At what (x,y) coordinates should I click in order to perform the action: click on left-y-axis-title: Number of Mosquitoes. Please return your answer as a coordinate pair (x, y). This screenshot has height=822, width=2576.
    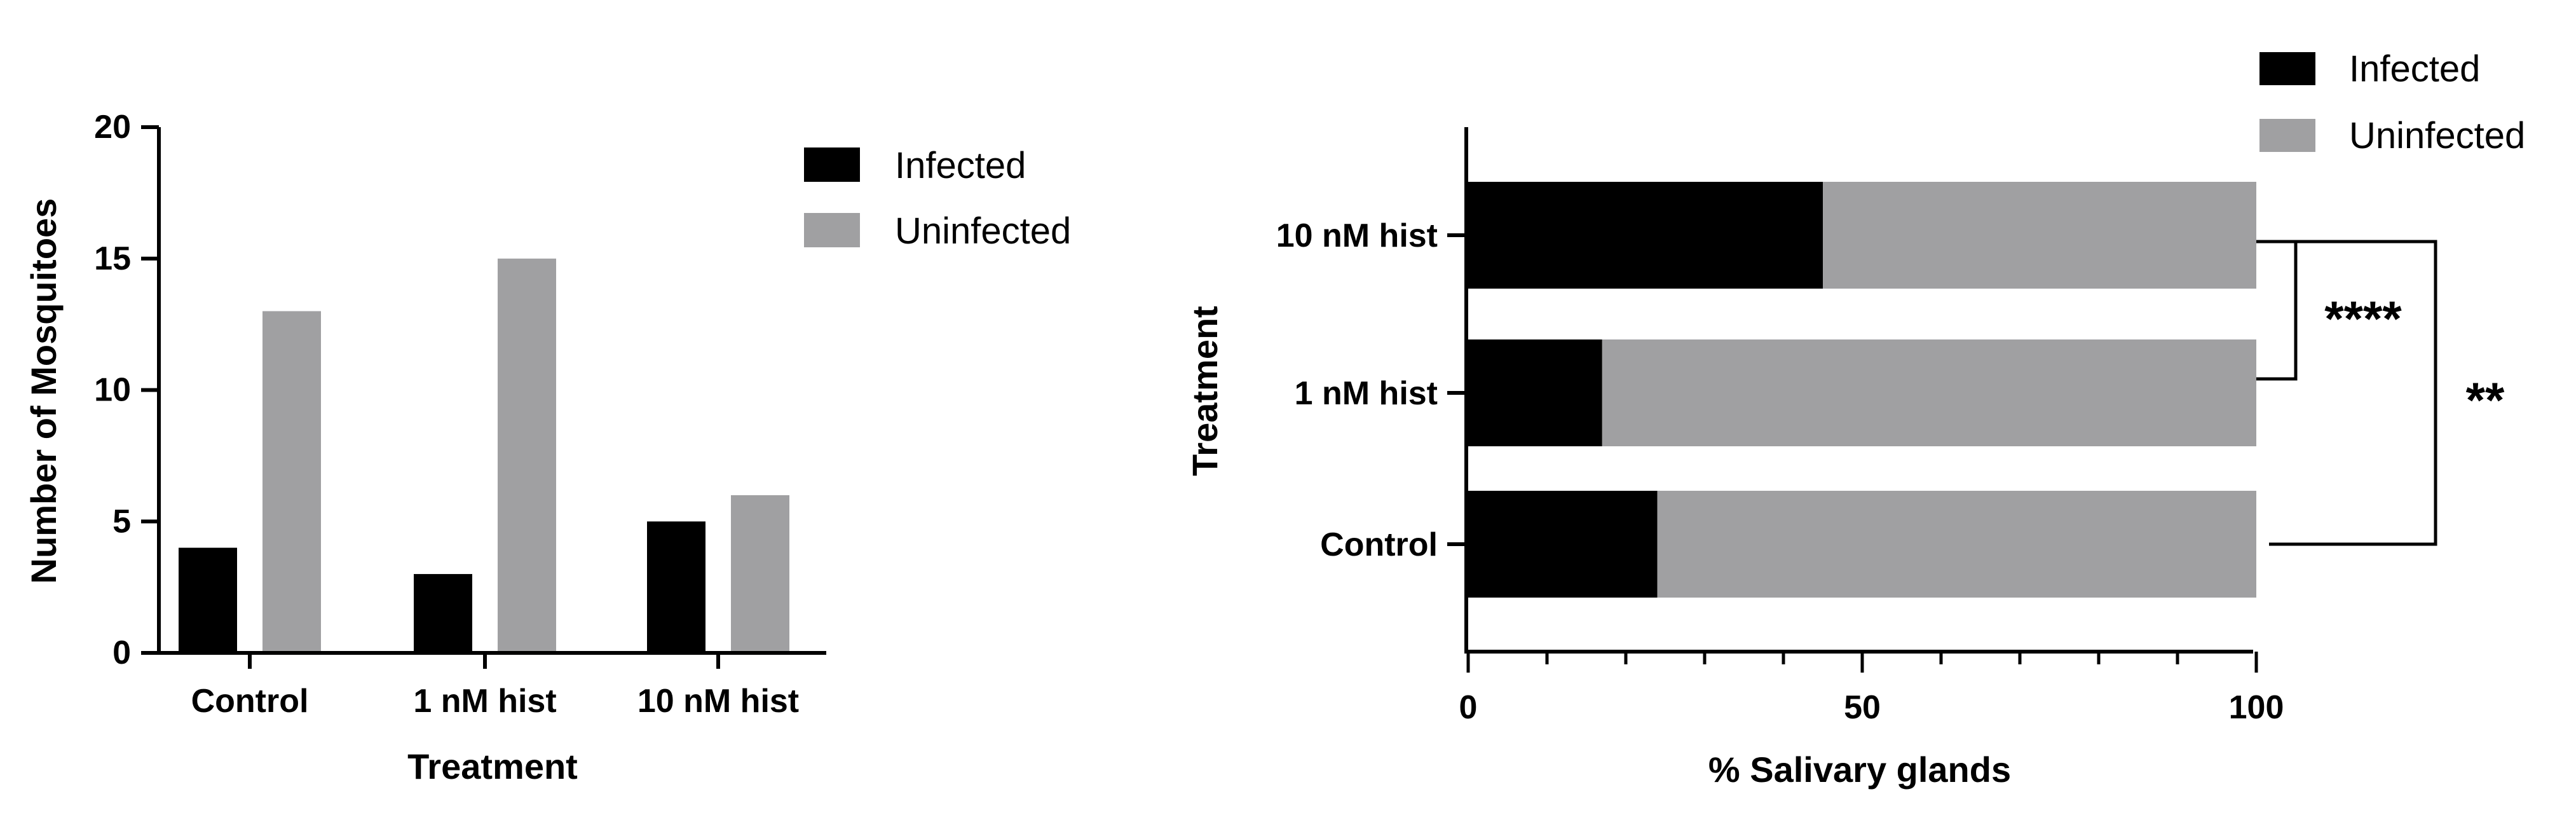
    Looking at the image, I should click on (44, 391).